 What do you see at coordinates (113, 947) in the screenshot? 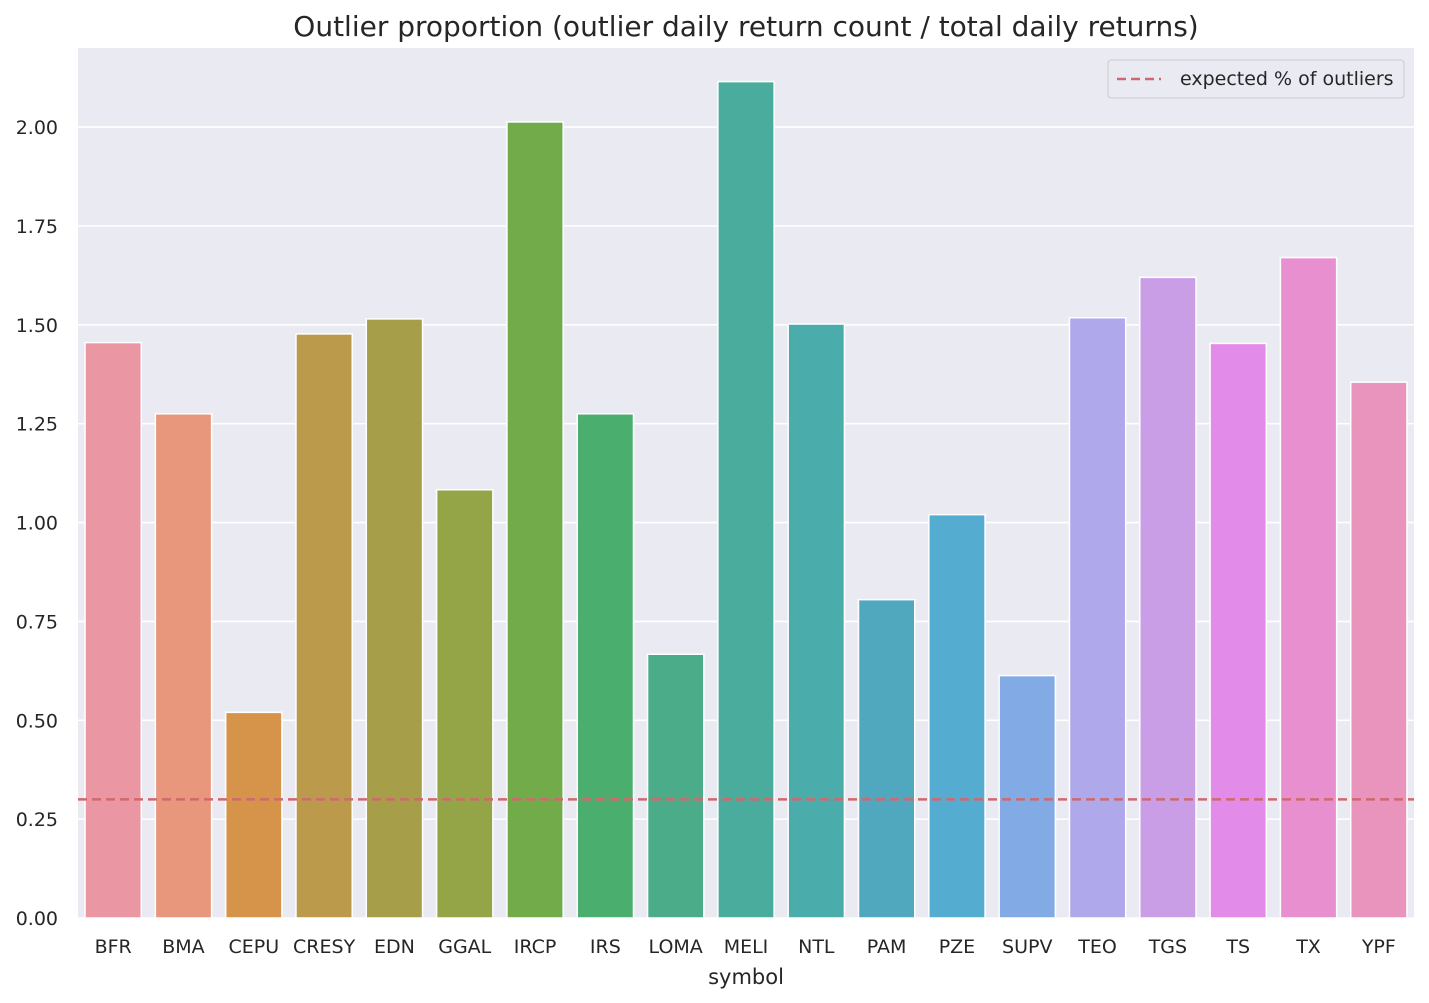
I see `x-tick-label: BFR` at bounding box center [113, 947].